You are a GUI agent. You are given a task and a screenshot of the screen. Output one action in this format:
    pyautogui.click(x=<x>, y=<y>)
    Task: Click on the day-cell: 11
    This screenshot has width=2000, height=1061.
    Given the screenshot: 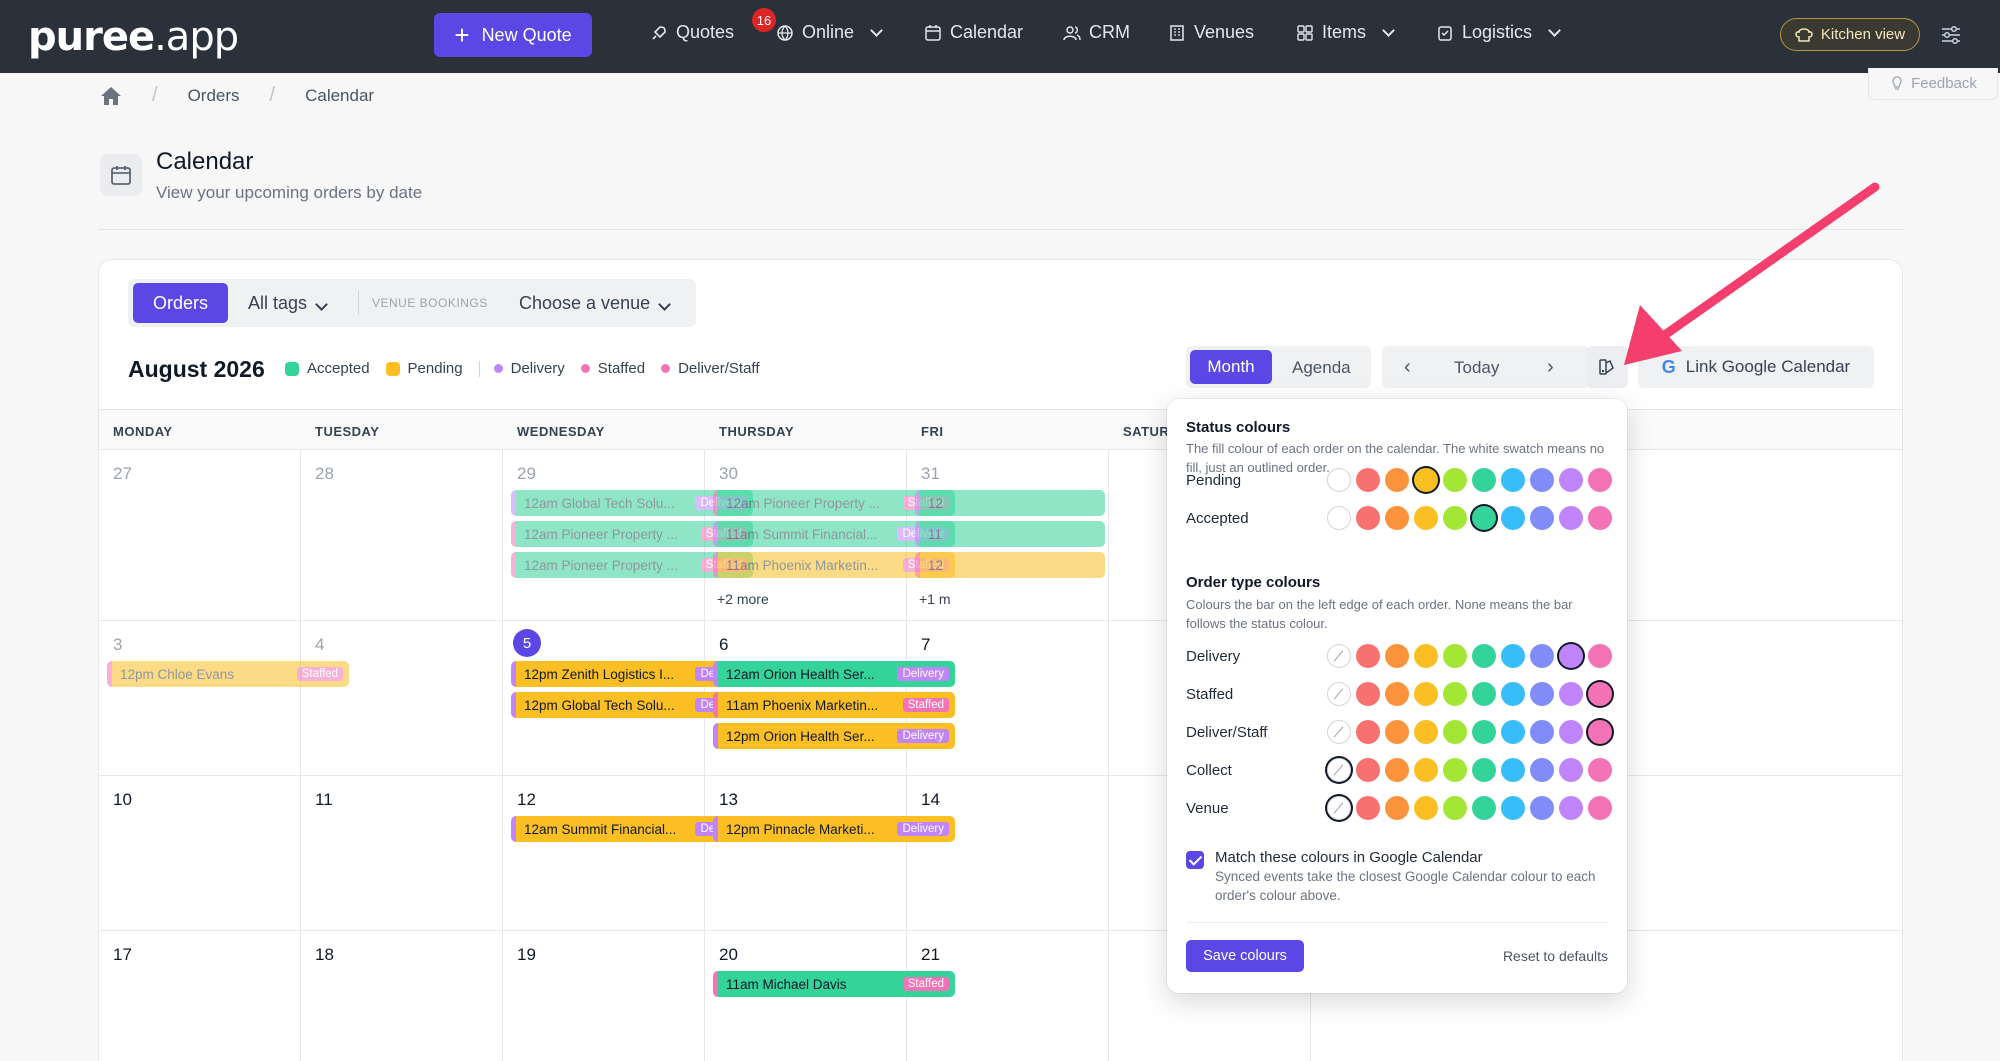 What is the action you would take?
    pyautogui.click(x=402, y=853)
    